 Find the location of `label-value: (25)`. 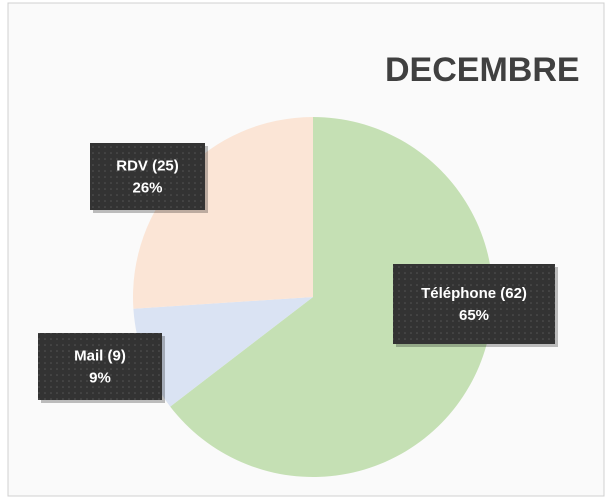

label-value: (25) is located at coordinates (165, 166).